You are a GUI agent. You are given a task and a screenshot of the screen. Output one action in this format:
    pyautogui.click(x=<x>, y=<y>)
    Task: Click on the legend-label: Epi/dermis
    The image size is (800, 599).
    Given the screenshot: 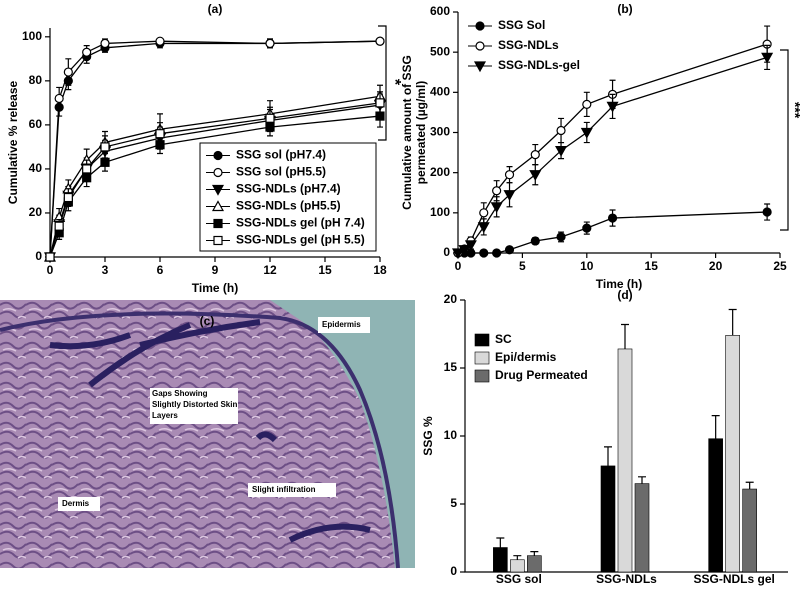 What is the action you would take?
    pyautogui.click(x=526, y=357)
    